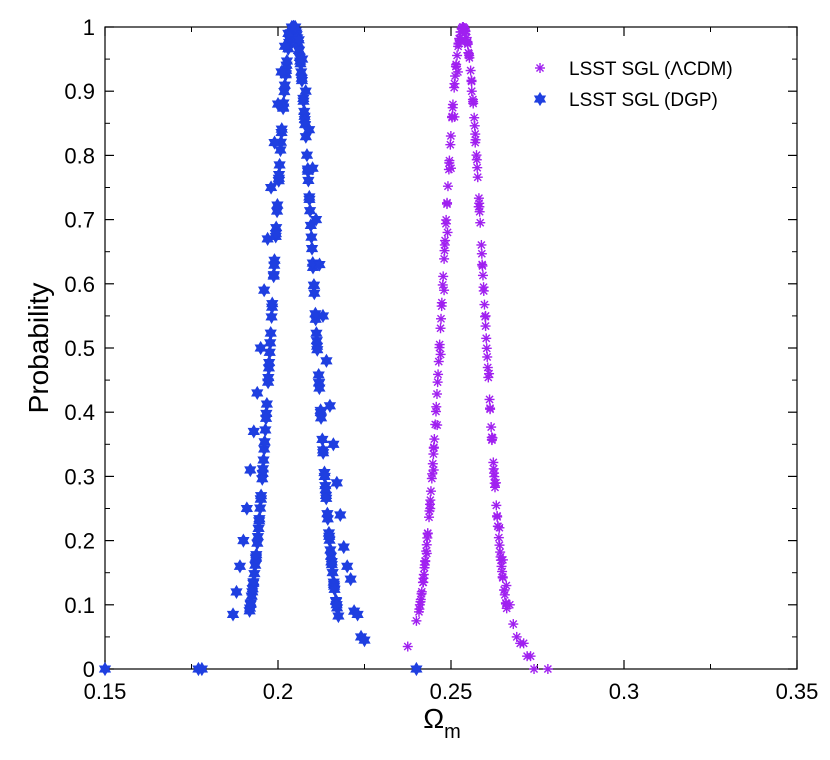  I want to click on legend-label: LSST SGL (ΛCDM), so click(651, 69).